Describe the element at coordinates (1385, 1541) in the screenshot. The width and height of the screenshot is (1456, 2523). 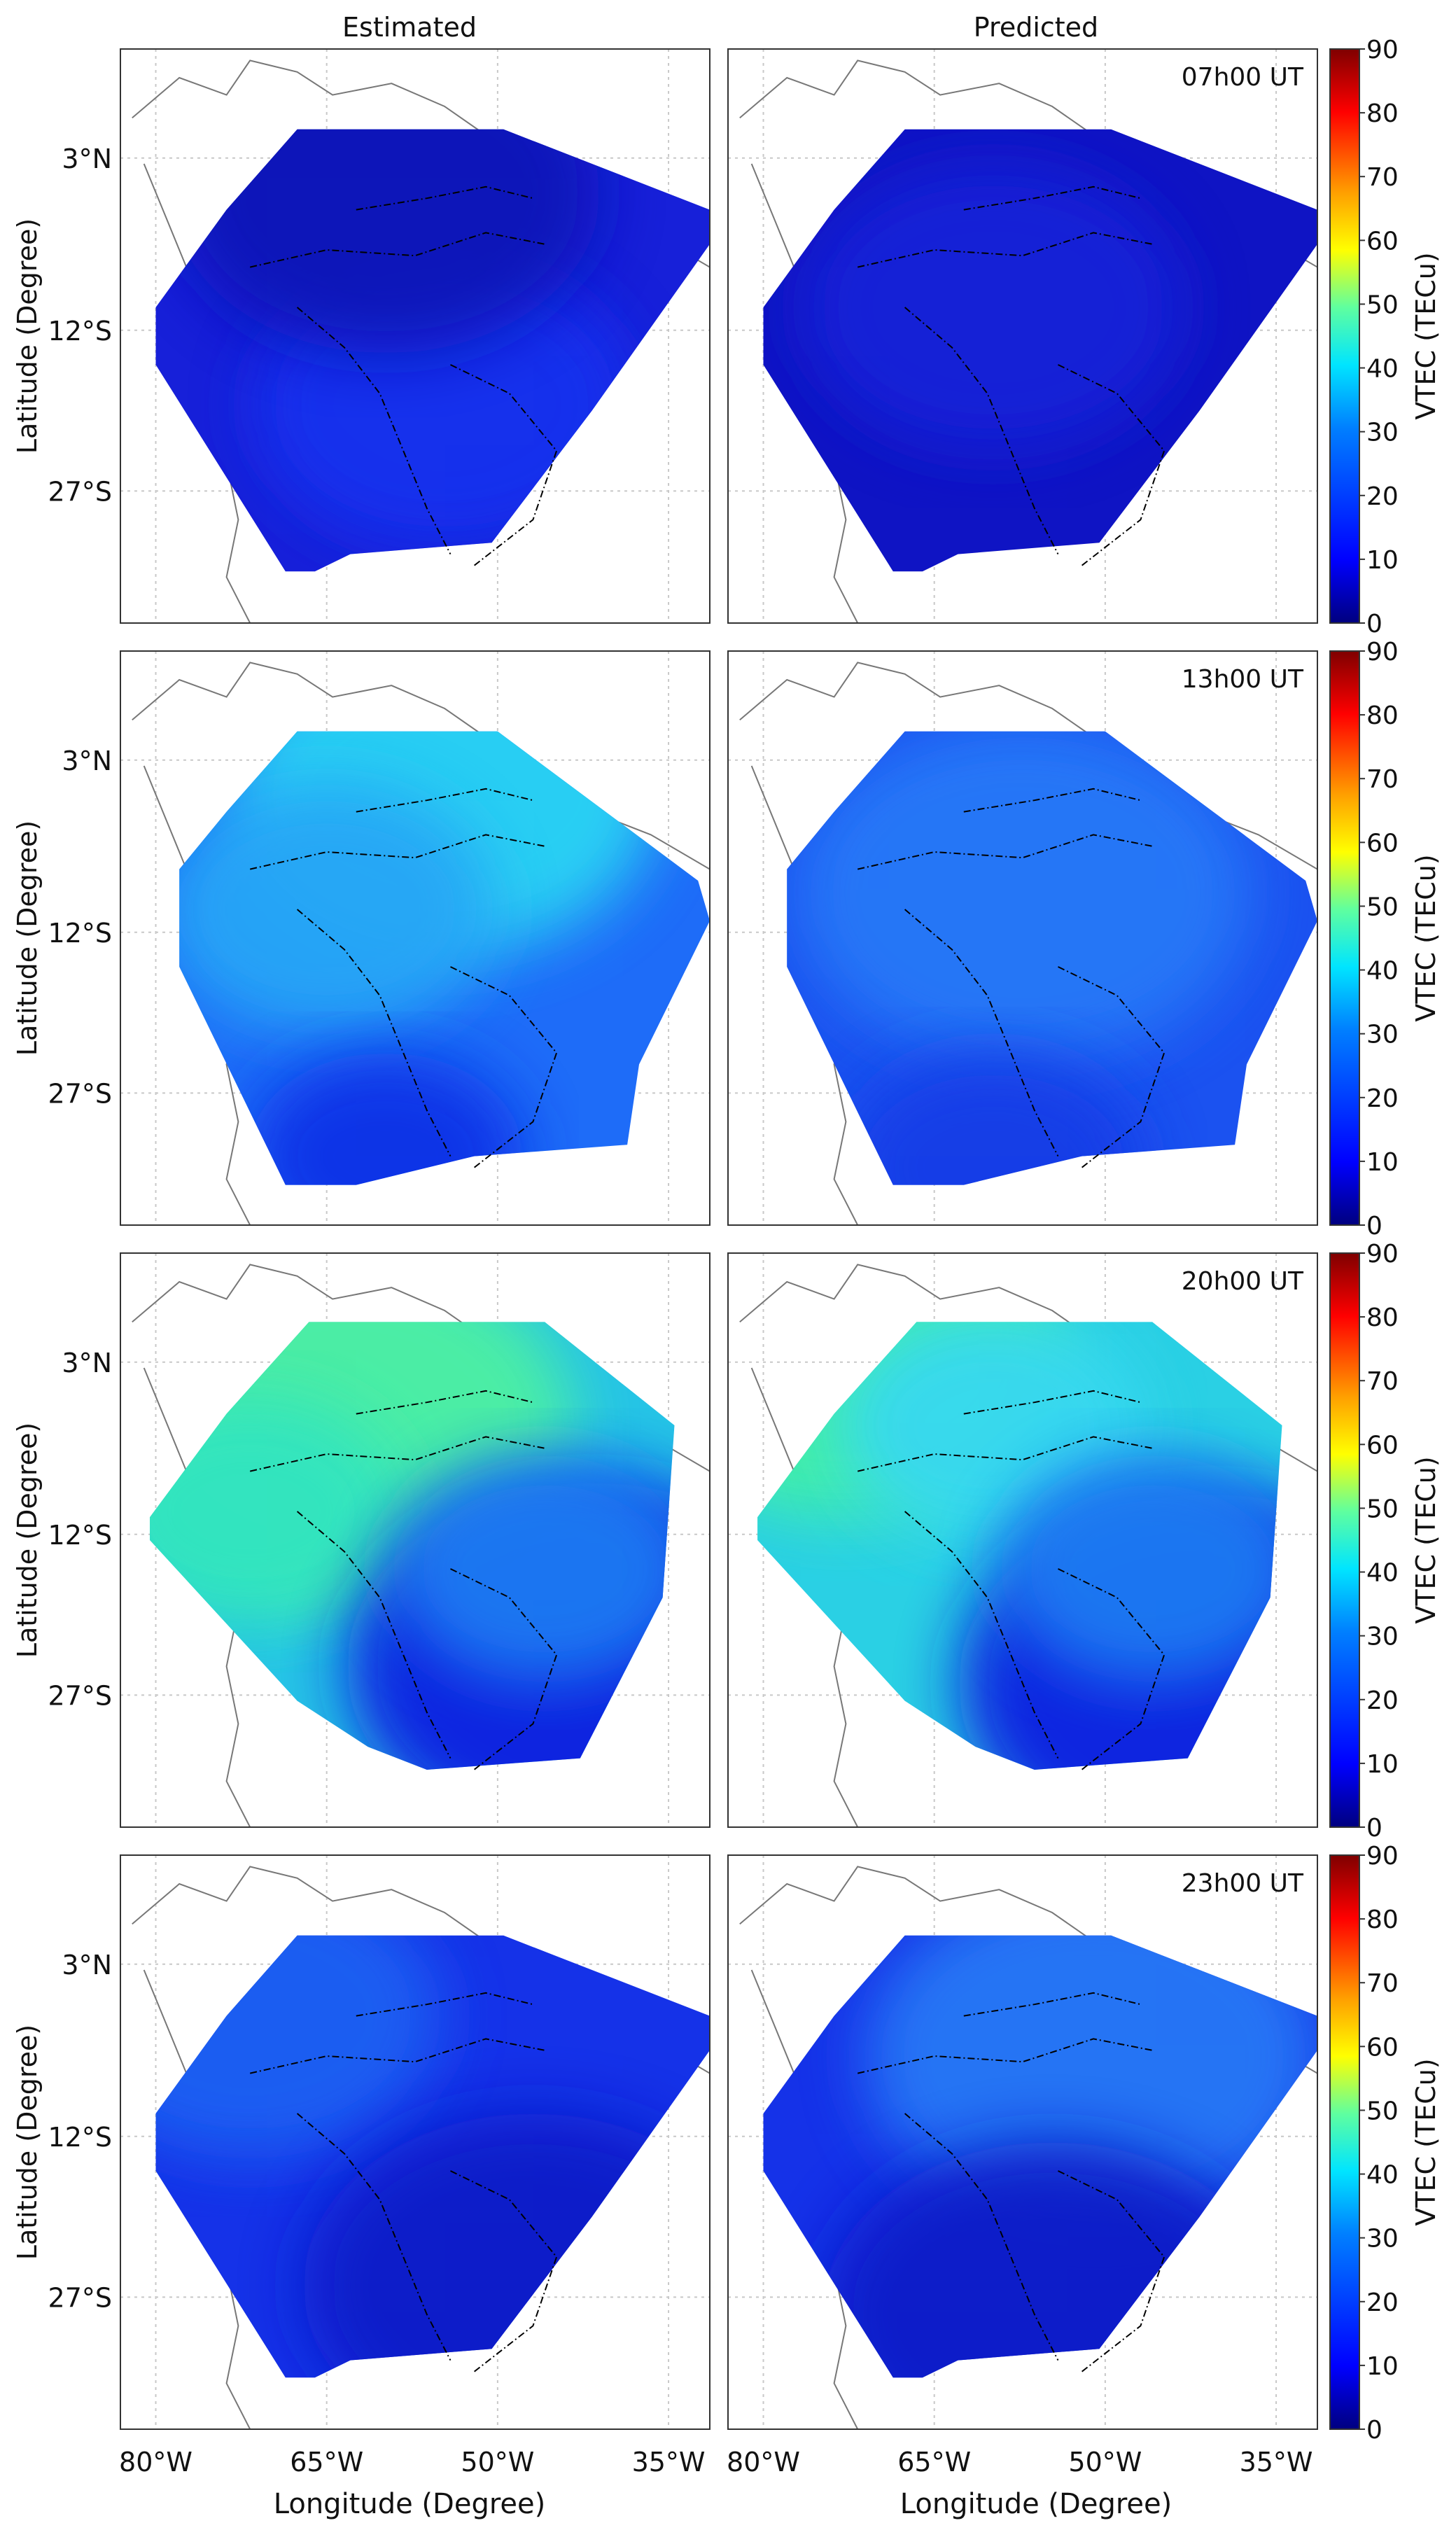
I see `colorbar-row-3: 0 10 20 30 40 50 60 70 80 90 VTEC (TECu)` at that location.